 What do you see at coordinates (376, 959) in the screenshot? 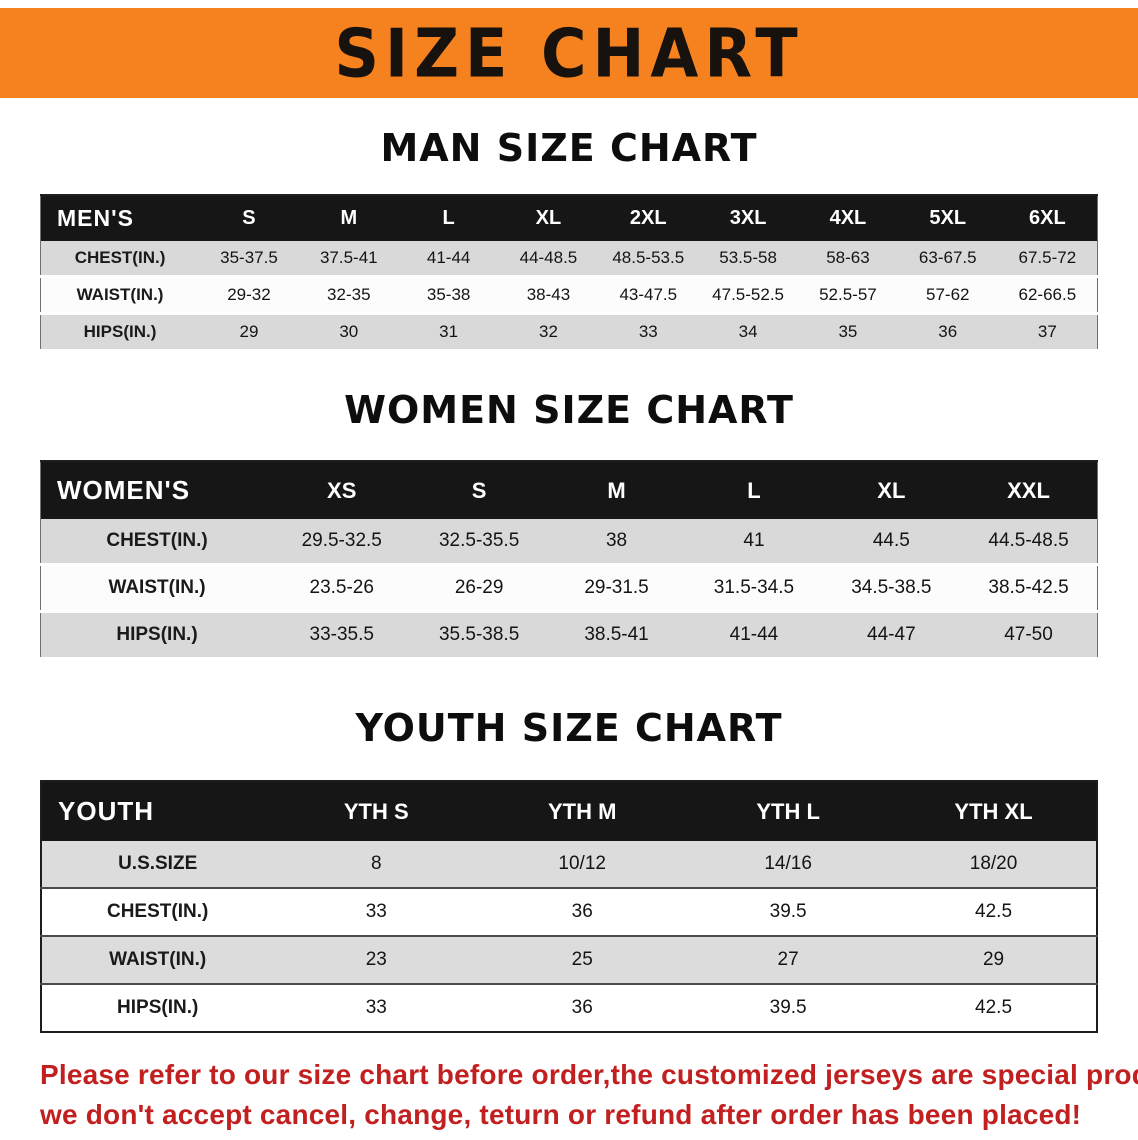
I see `size-value: 23` at bounding box center [376, 959].